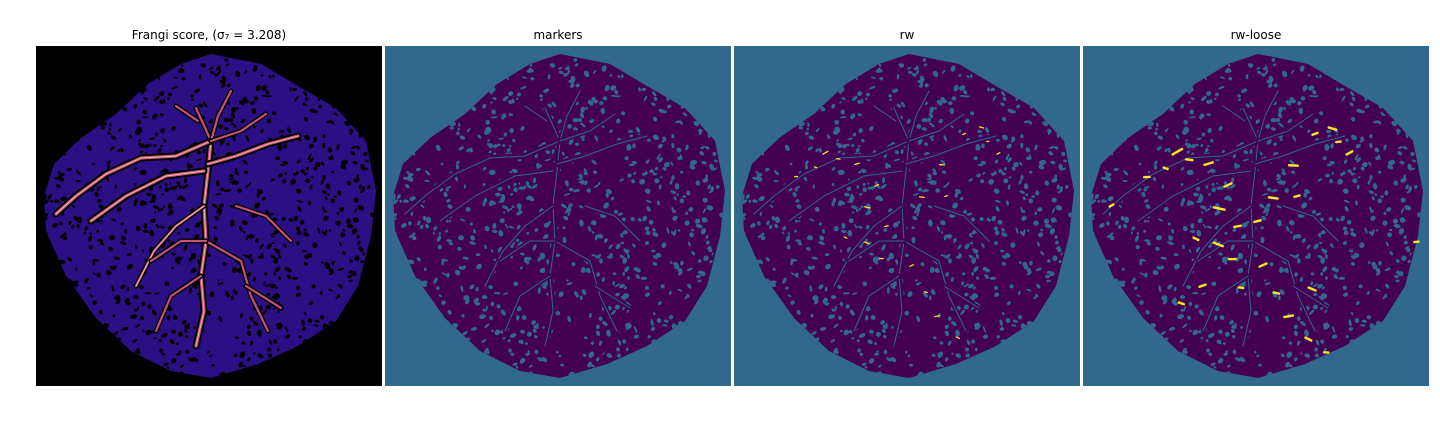 This screenshot has width=1440, height=432. Describe the element at coordinates (558, 35) in the screenshot. I see `panel-title-markers: markers` at that location.